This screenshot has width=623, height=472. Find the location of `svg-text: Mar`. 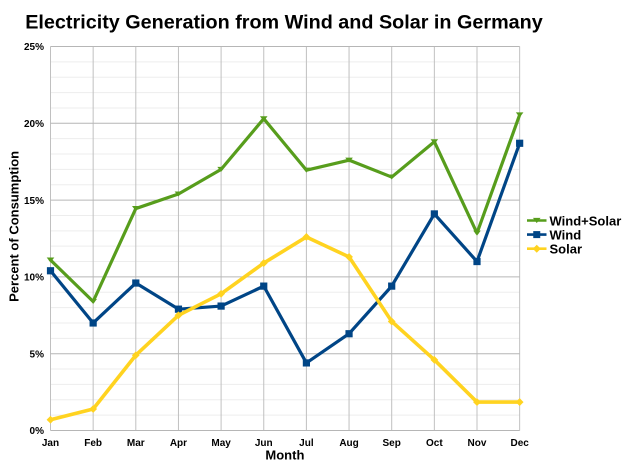

svg-text: Mar is located at coordinates (136, 443).